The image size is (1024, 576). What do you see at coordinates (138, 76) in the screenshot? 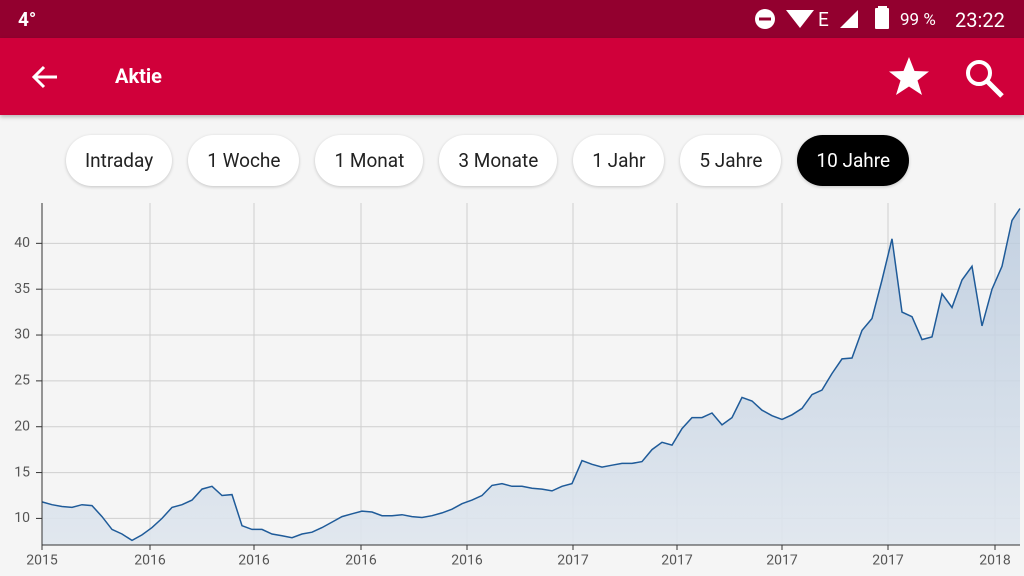
I see `screen-title: Aktie` at bounding box center [138, 76].